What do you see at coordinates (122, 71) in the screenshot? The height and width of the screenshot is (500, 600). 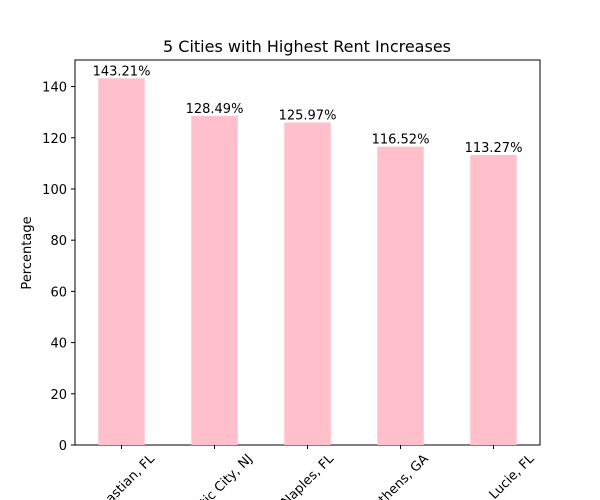 I see `value-label: 143.21%` at bounding box center [122, 71].